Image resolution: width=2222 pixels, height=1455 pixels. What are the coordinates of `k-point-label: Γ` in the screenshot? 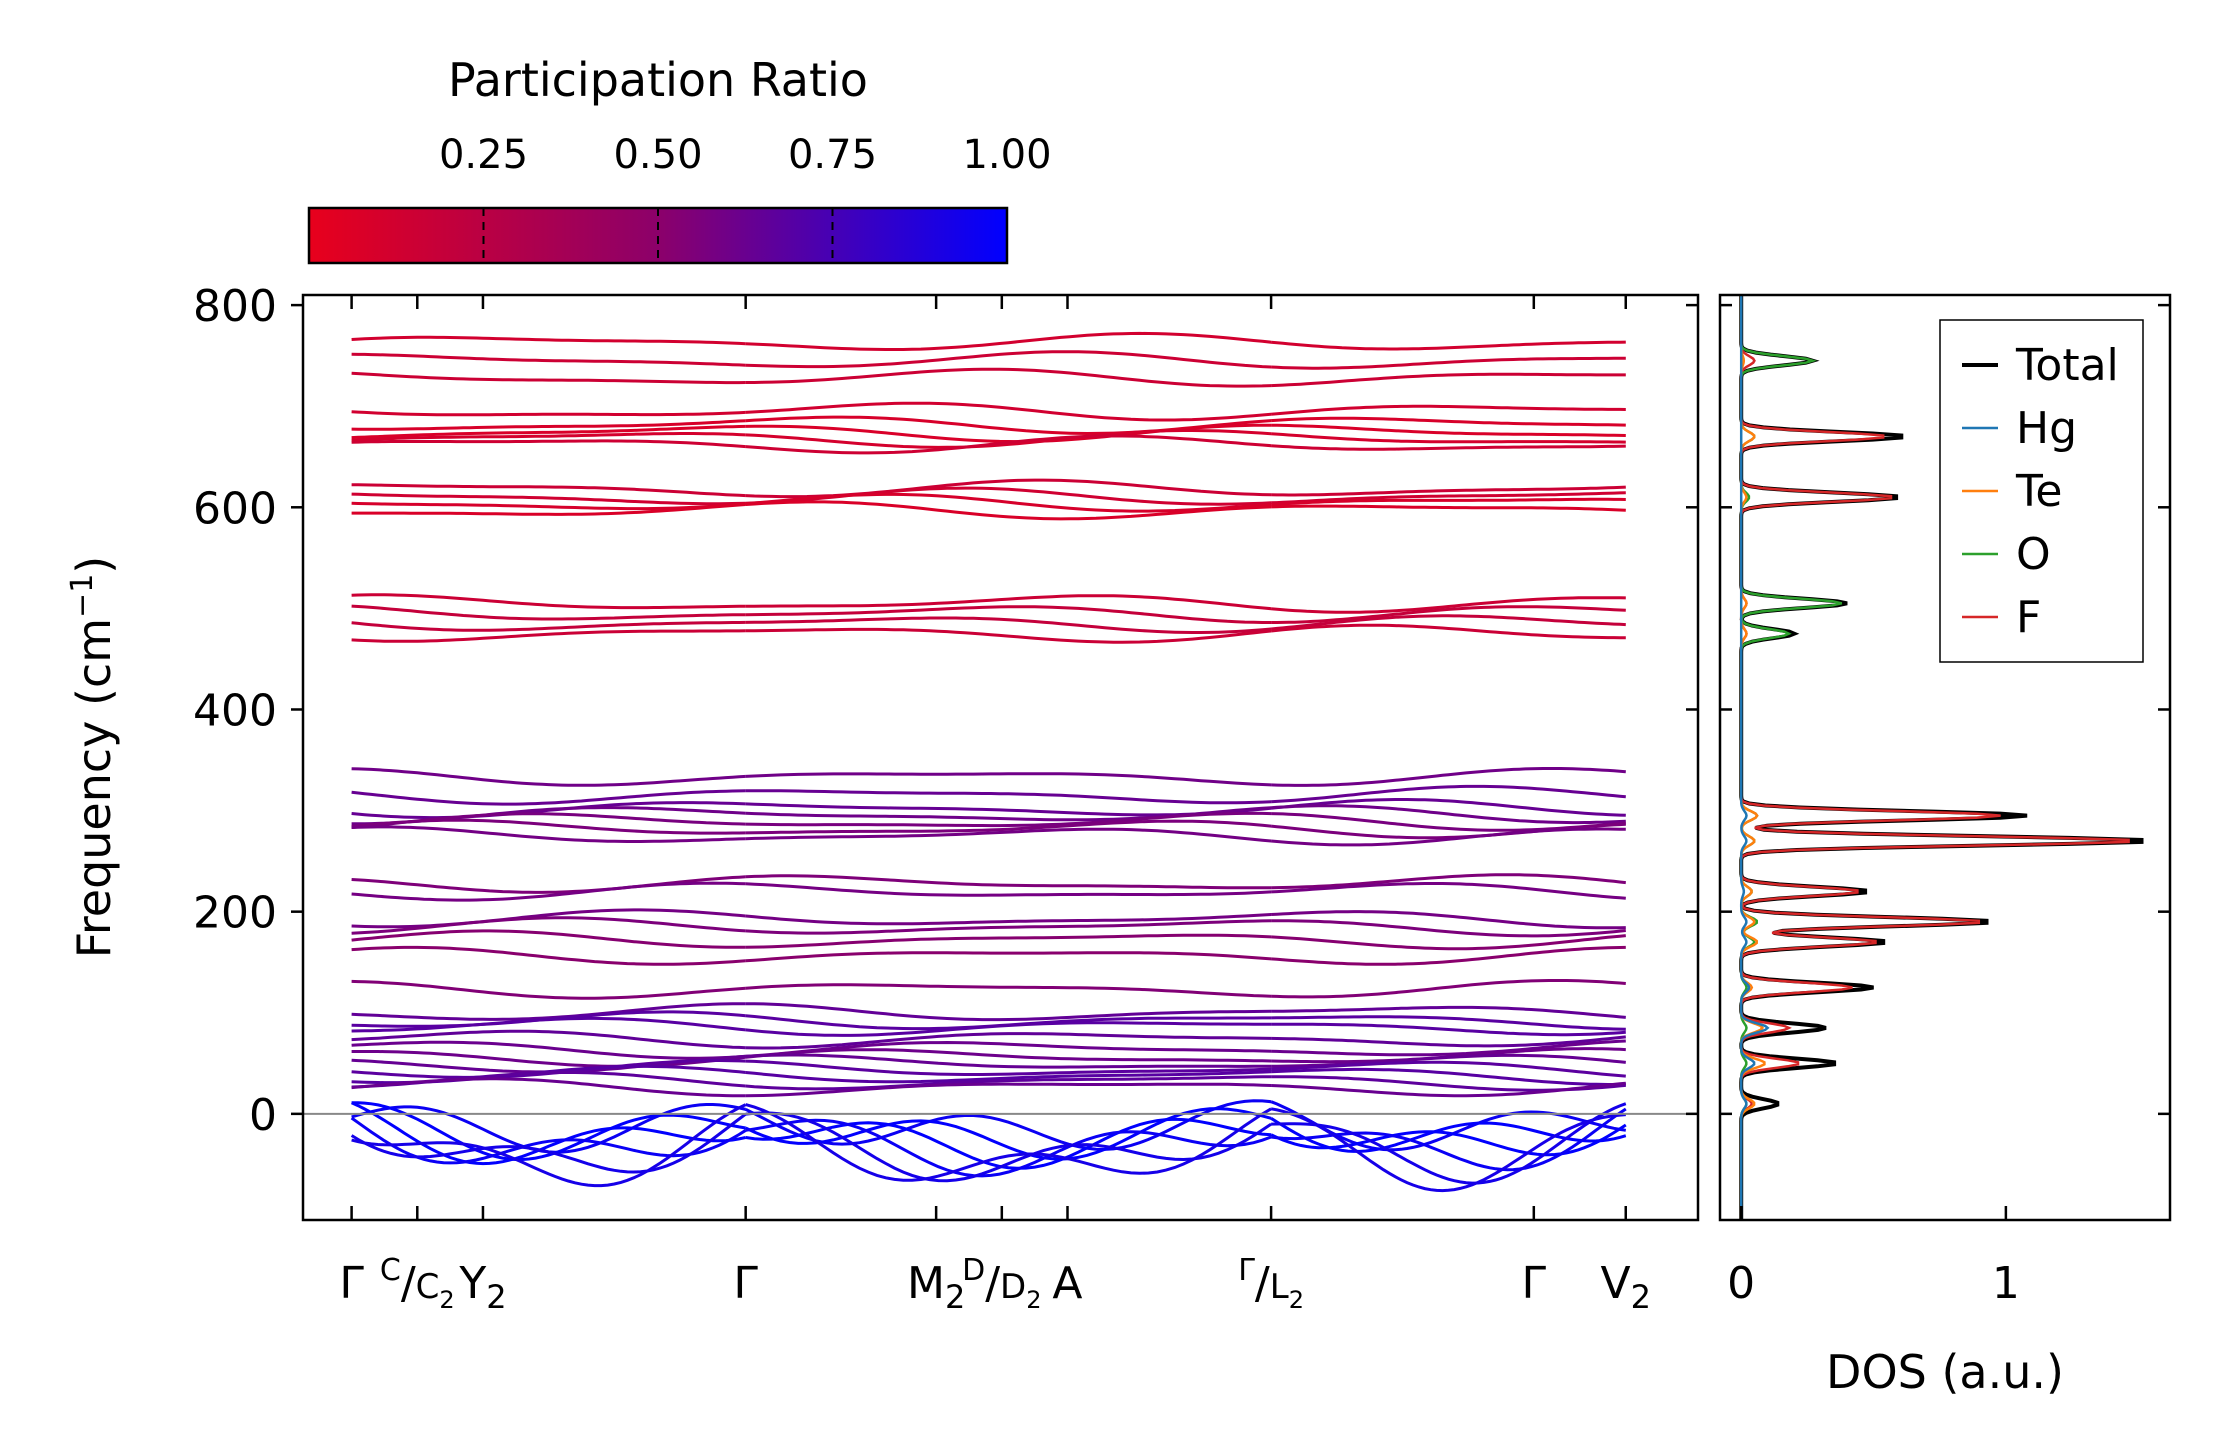 It's located at (1534, 1283).